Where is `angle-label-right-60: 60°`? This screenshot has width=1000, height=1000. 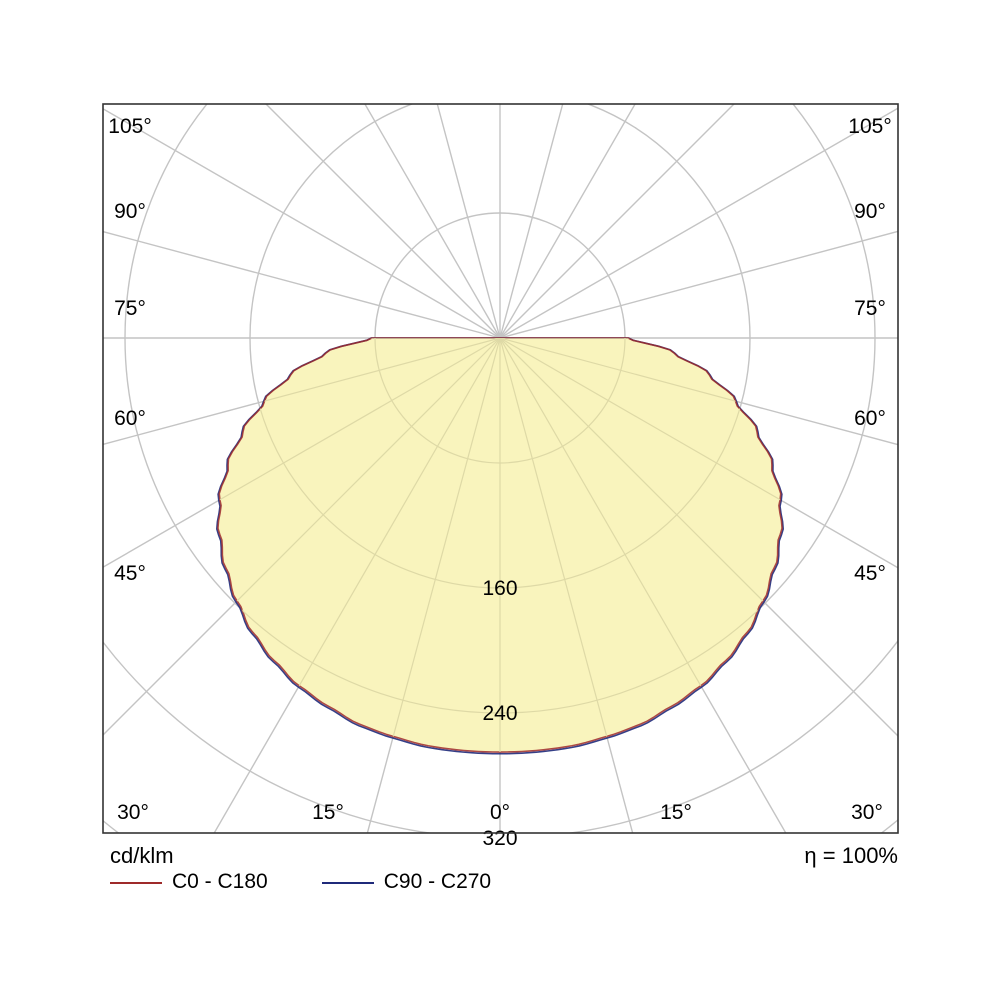 angle-label-right-60: 60° is located at coordinates (870, 418).